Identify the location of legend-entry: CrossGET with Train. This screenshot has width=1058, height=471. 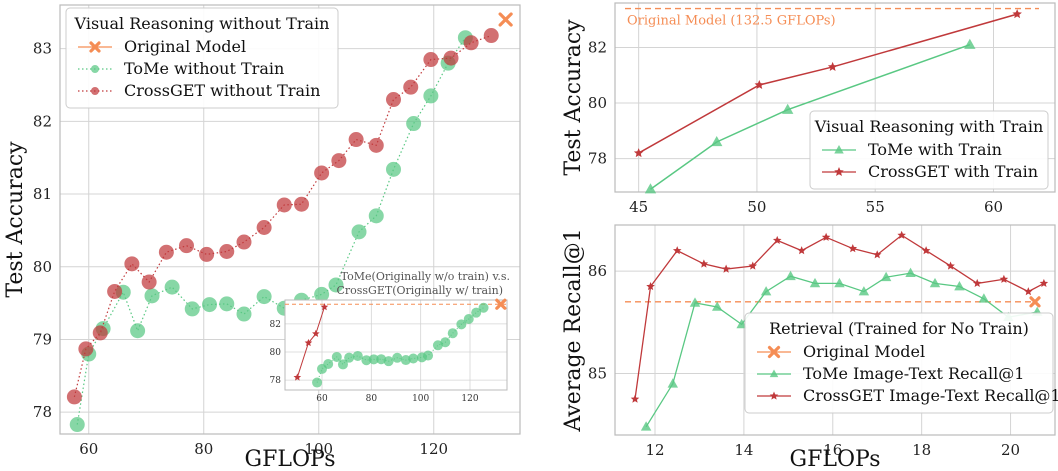
(953, 171).